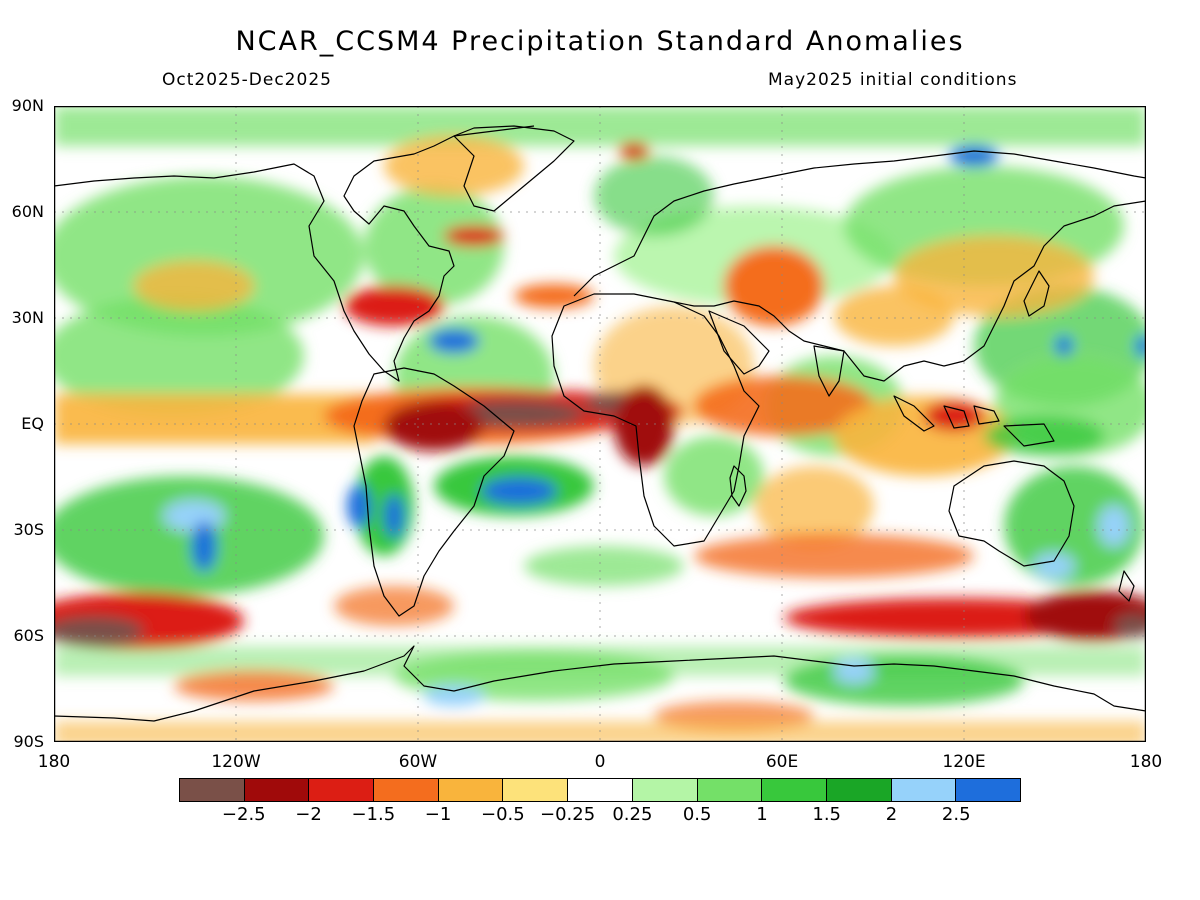  What do you see at coordinates (1146, 762) in the screenshot?
I see `lon-label-180e: 180` at bounding box center [1146, 762].